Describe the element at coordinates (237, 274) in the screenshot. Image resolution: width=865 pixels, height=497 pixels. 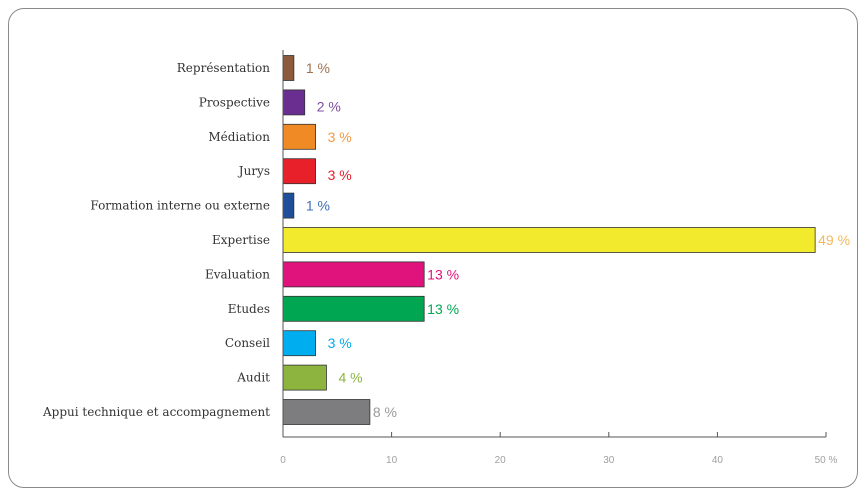
I see `category-label: Evaluation` at that location.